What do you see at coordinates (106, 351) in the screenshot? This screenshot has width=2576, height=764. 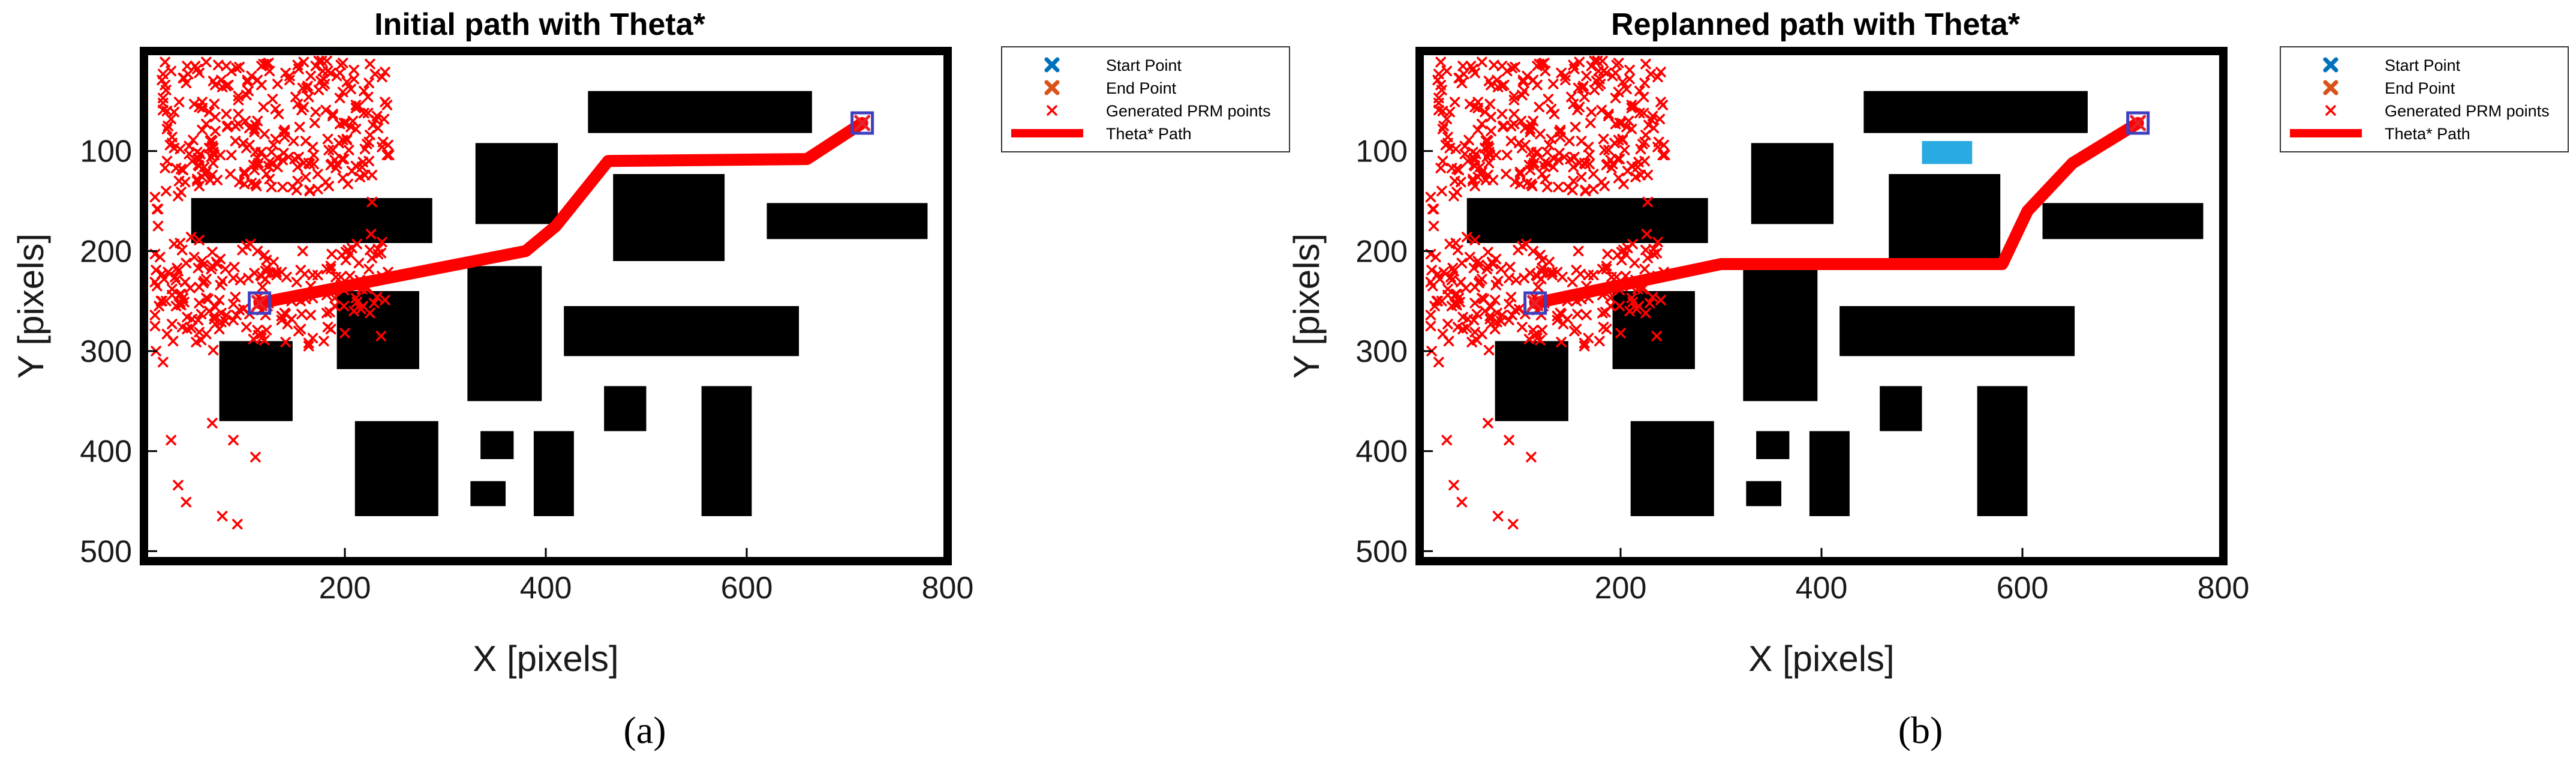 I see `y-tick-label: 300` at bounding box center [106, 351].